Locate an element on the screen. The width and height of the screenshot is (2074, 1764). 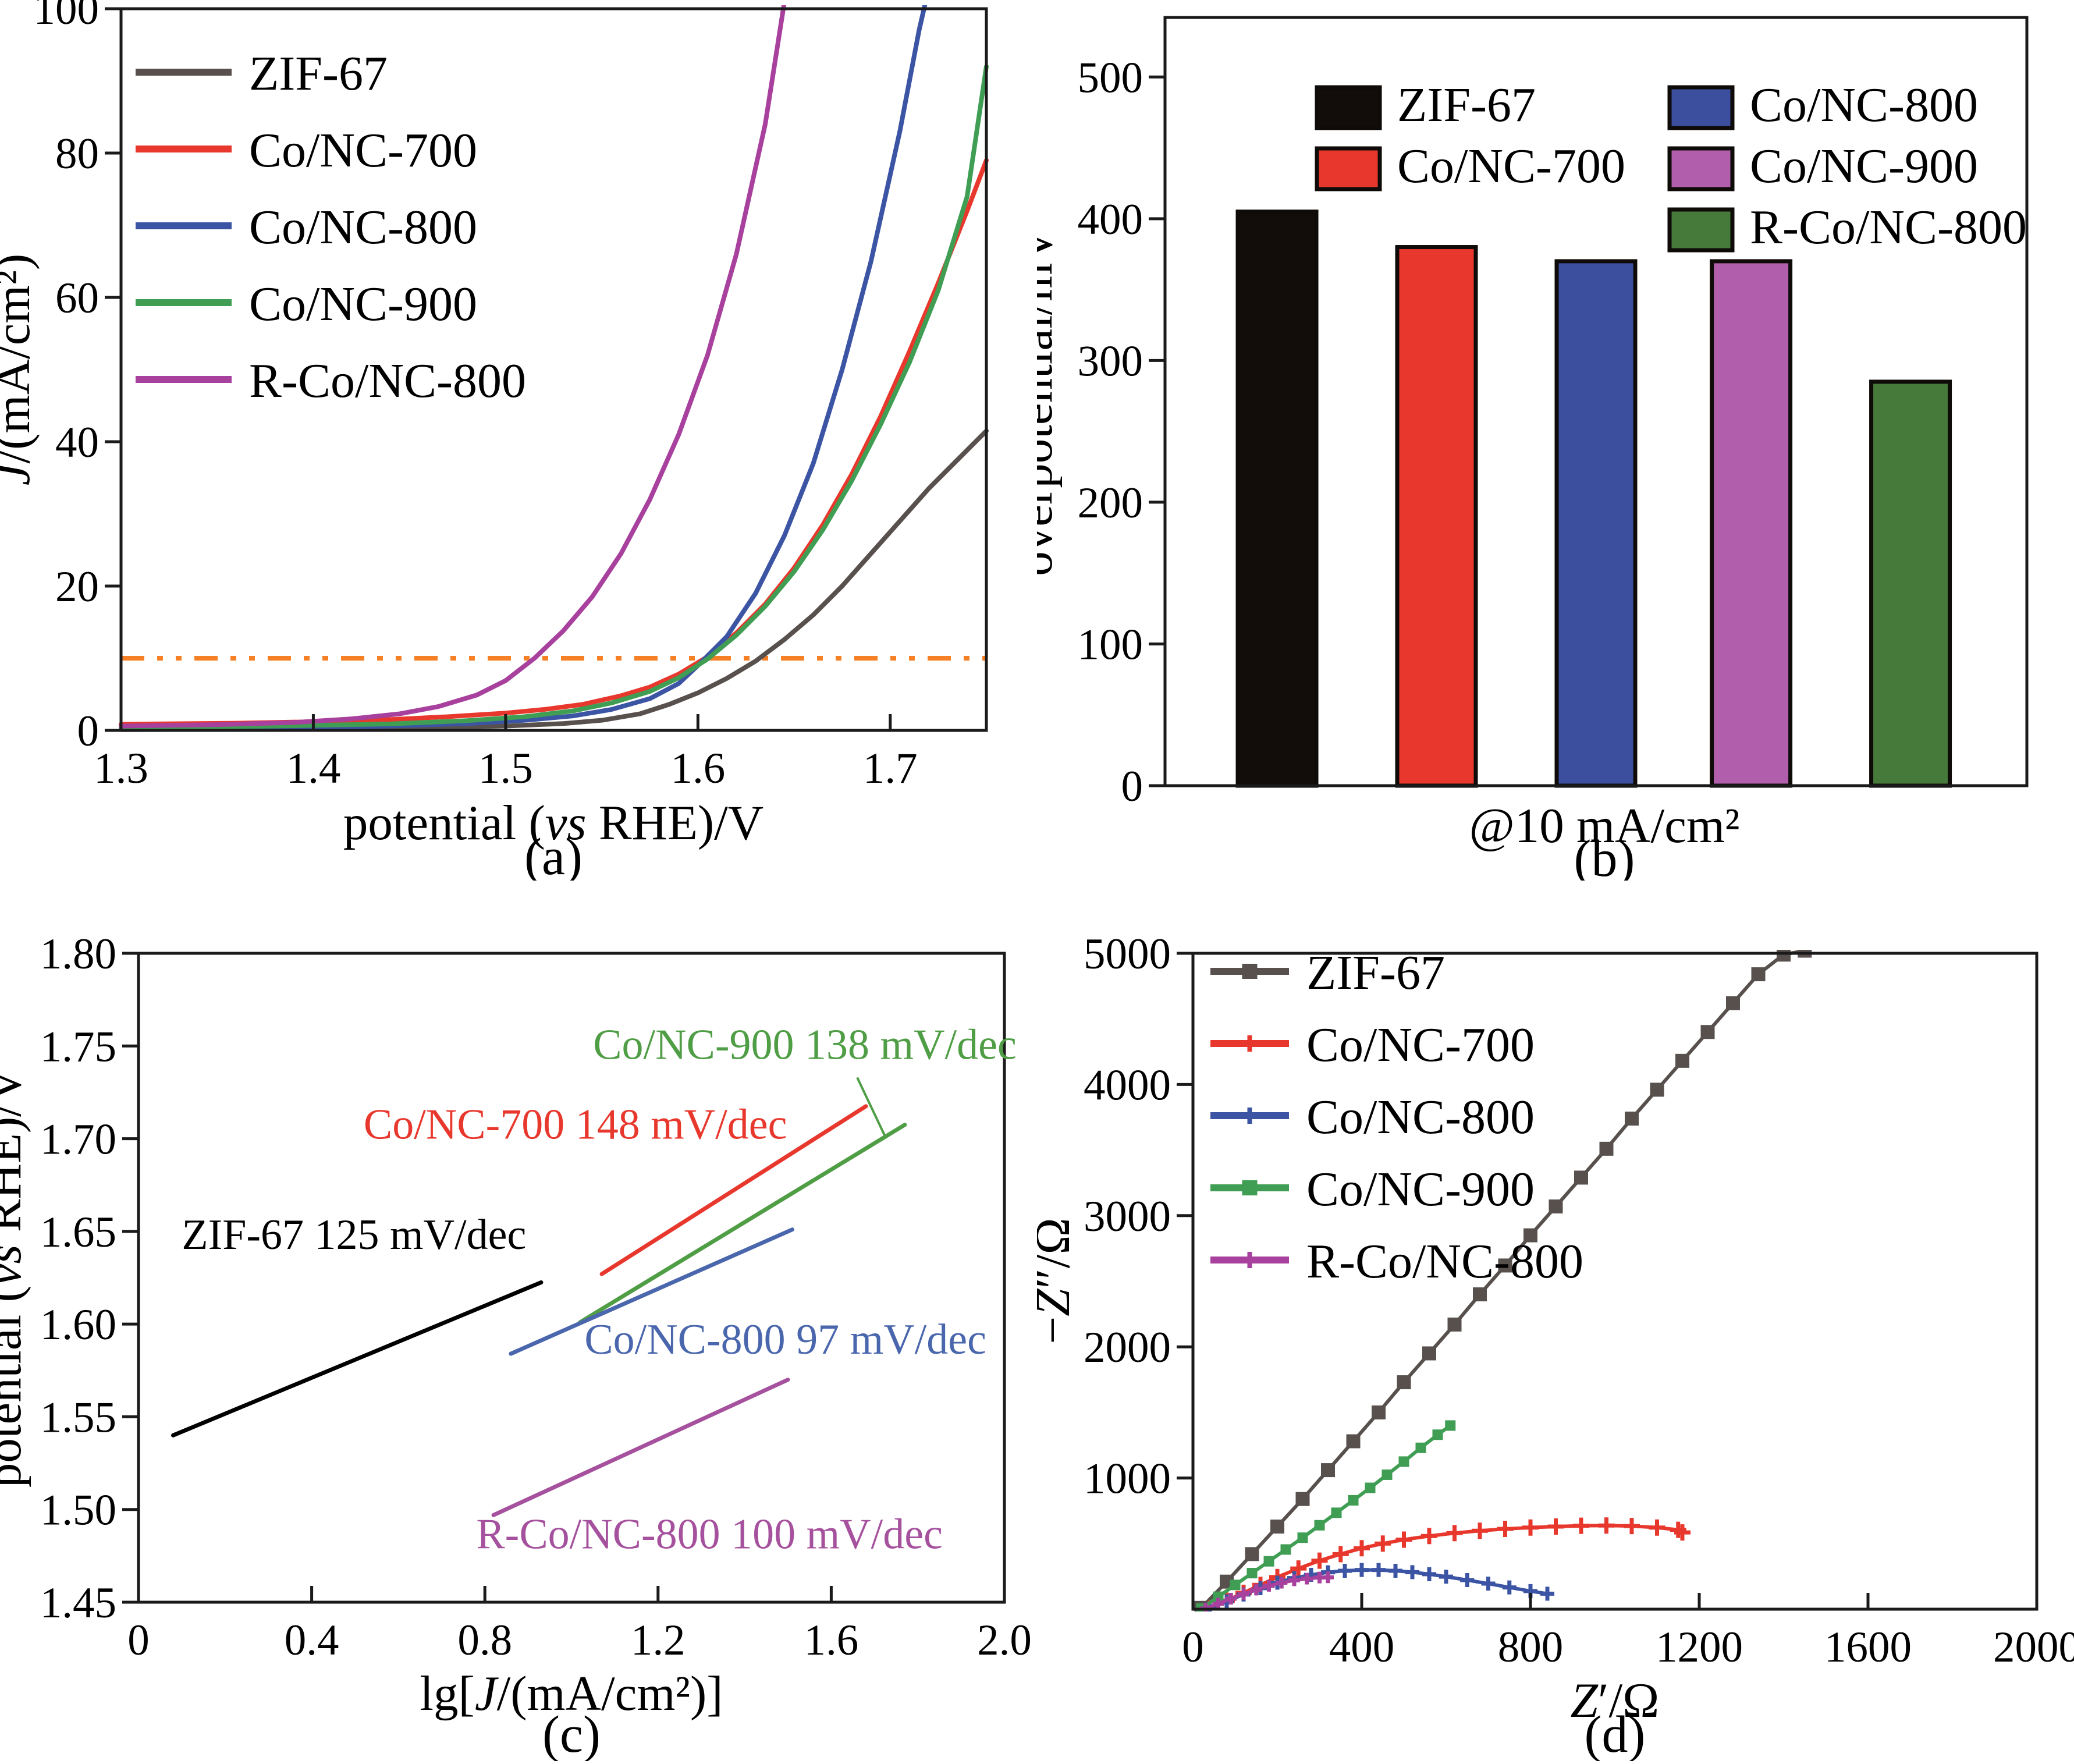
panel-d-x-tick-label: 1200 is located at coordinates (1699, 1647).